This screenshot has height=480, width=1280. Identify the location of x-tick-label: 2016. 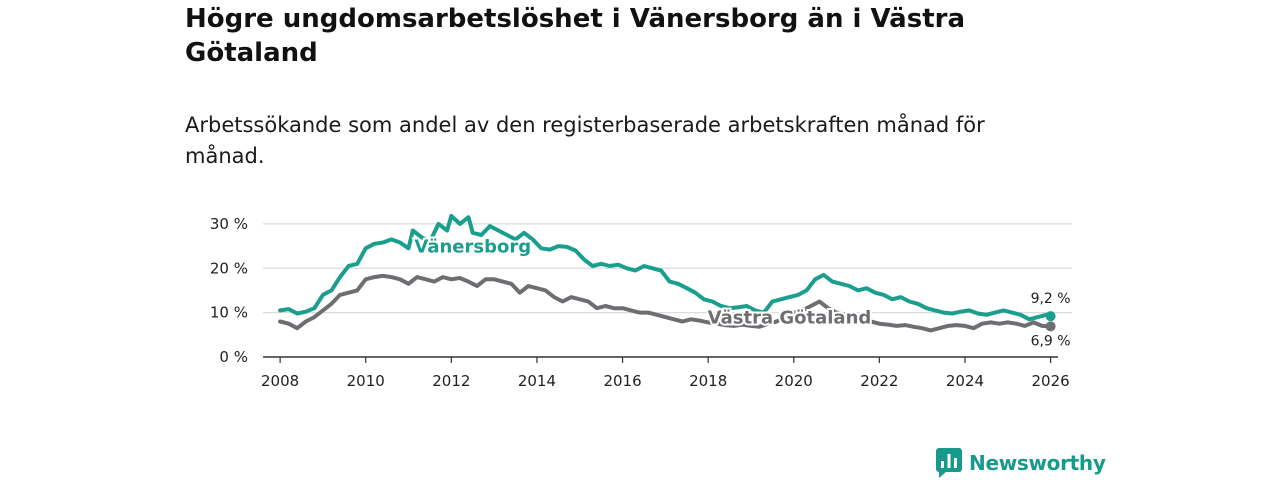
(622, 381).